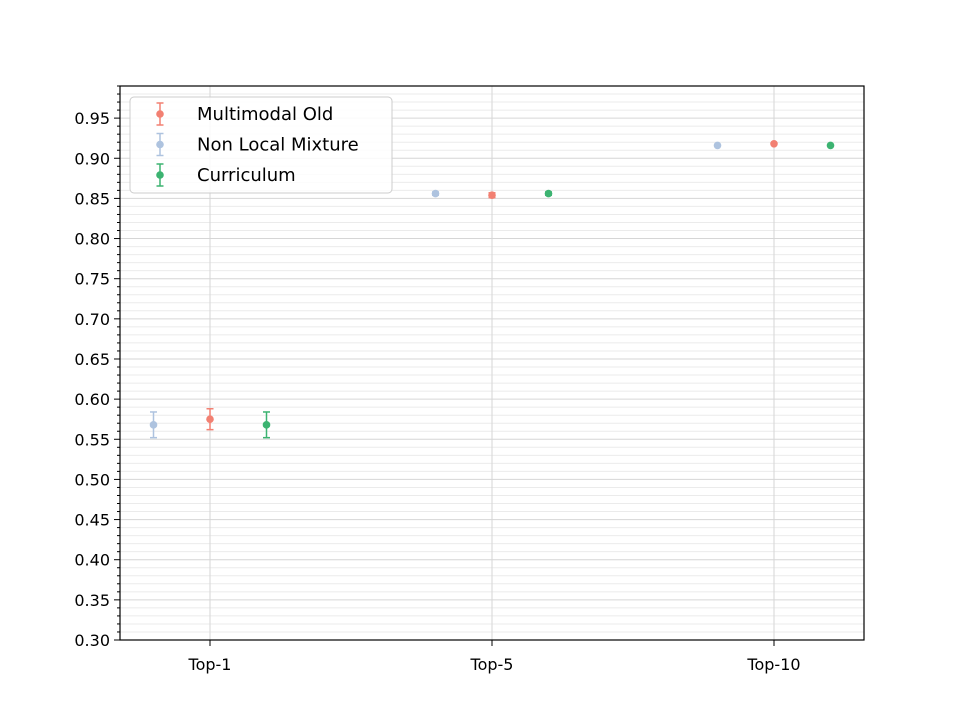  Describe the element at coordinates (92, 158) in the screenshot. I see `y-tick-label: 0.90` at that location.